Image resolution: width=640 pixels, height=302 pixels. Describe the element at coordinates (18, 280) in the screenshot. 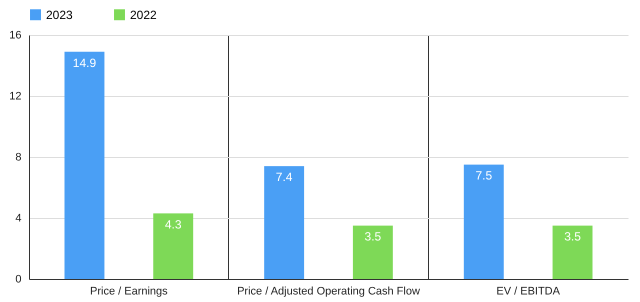

I see `y-tick-label: 0` at that location.